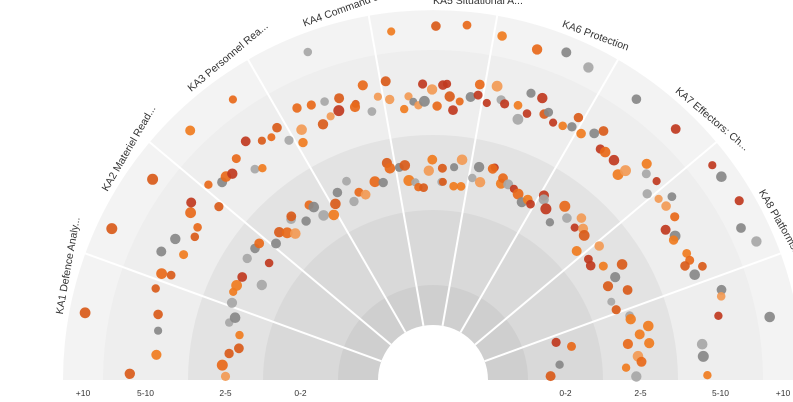  What do you see at coordinates (565, 393) in the screenshot?
I see `ring-tick-right: 0-2` at bounding box center [565, 393].